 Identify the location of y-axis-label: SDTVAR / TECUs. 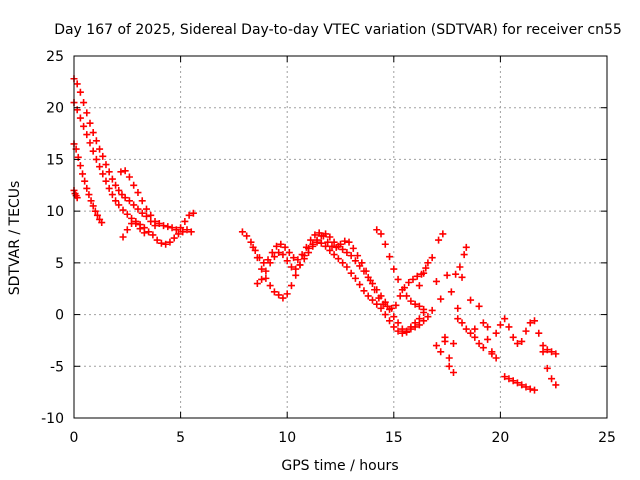
(15, 238).